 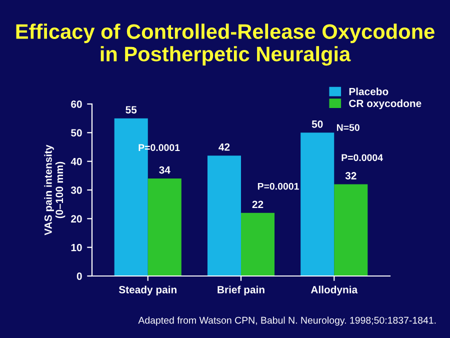 I want to click on legend-label: Placebo, so click(x=368, y=92).